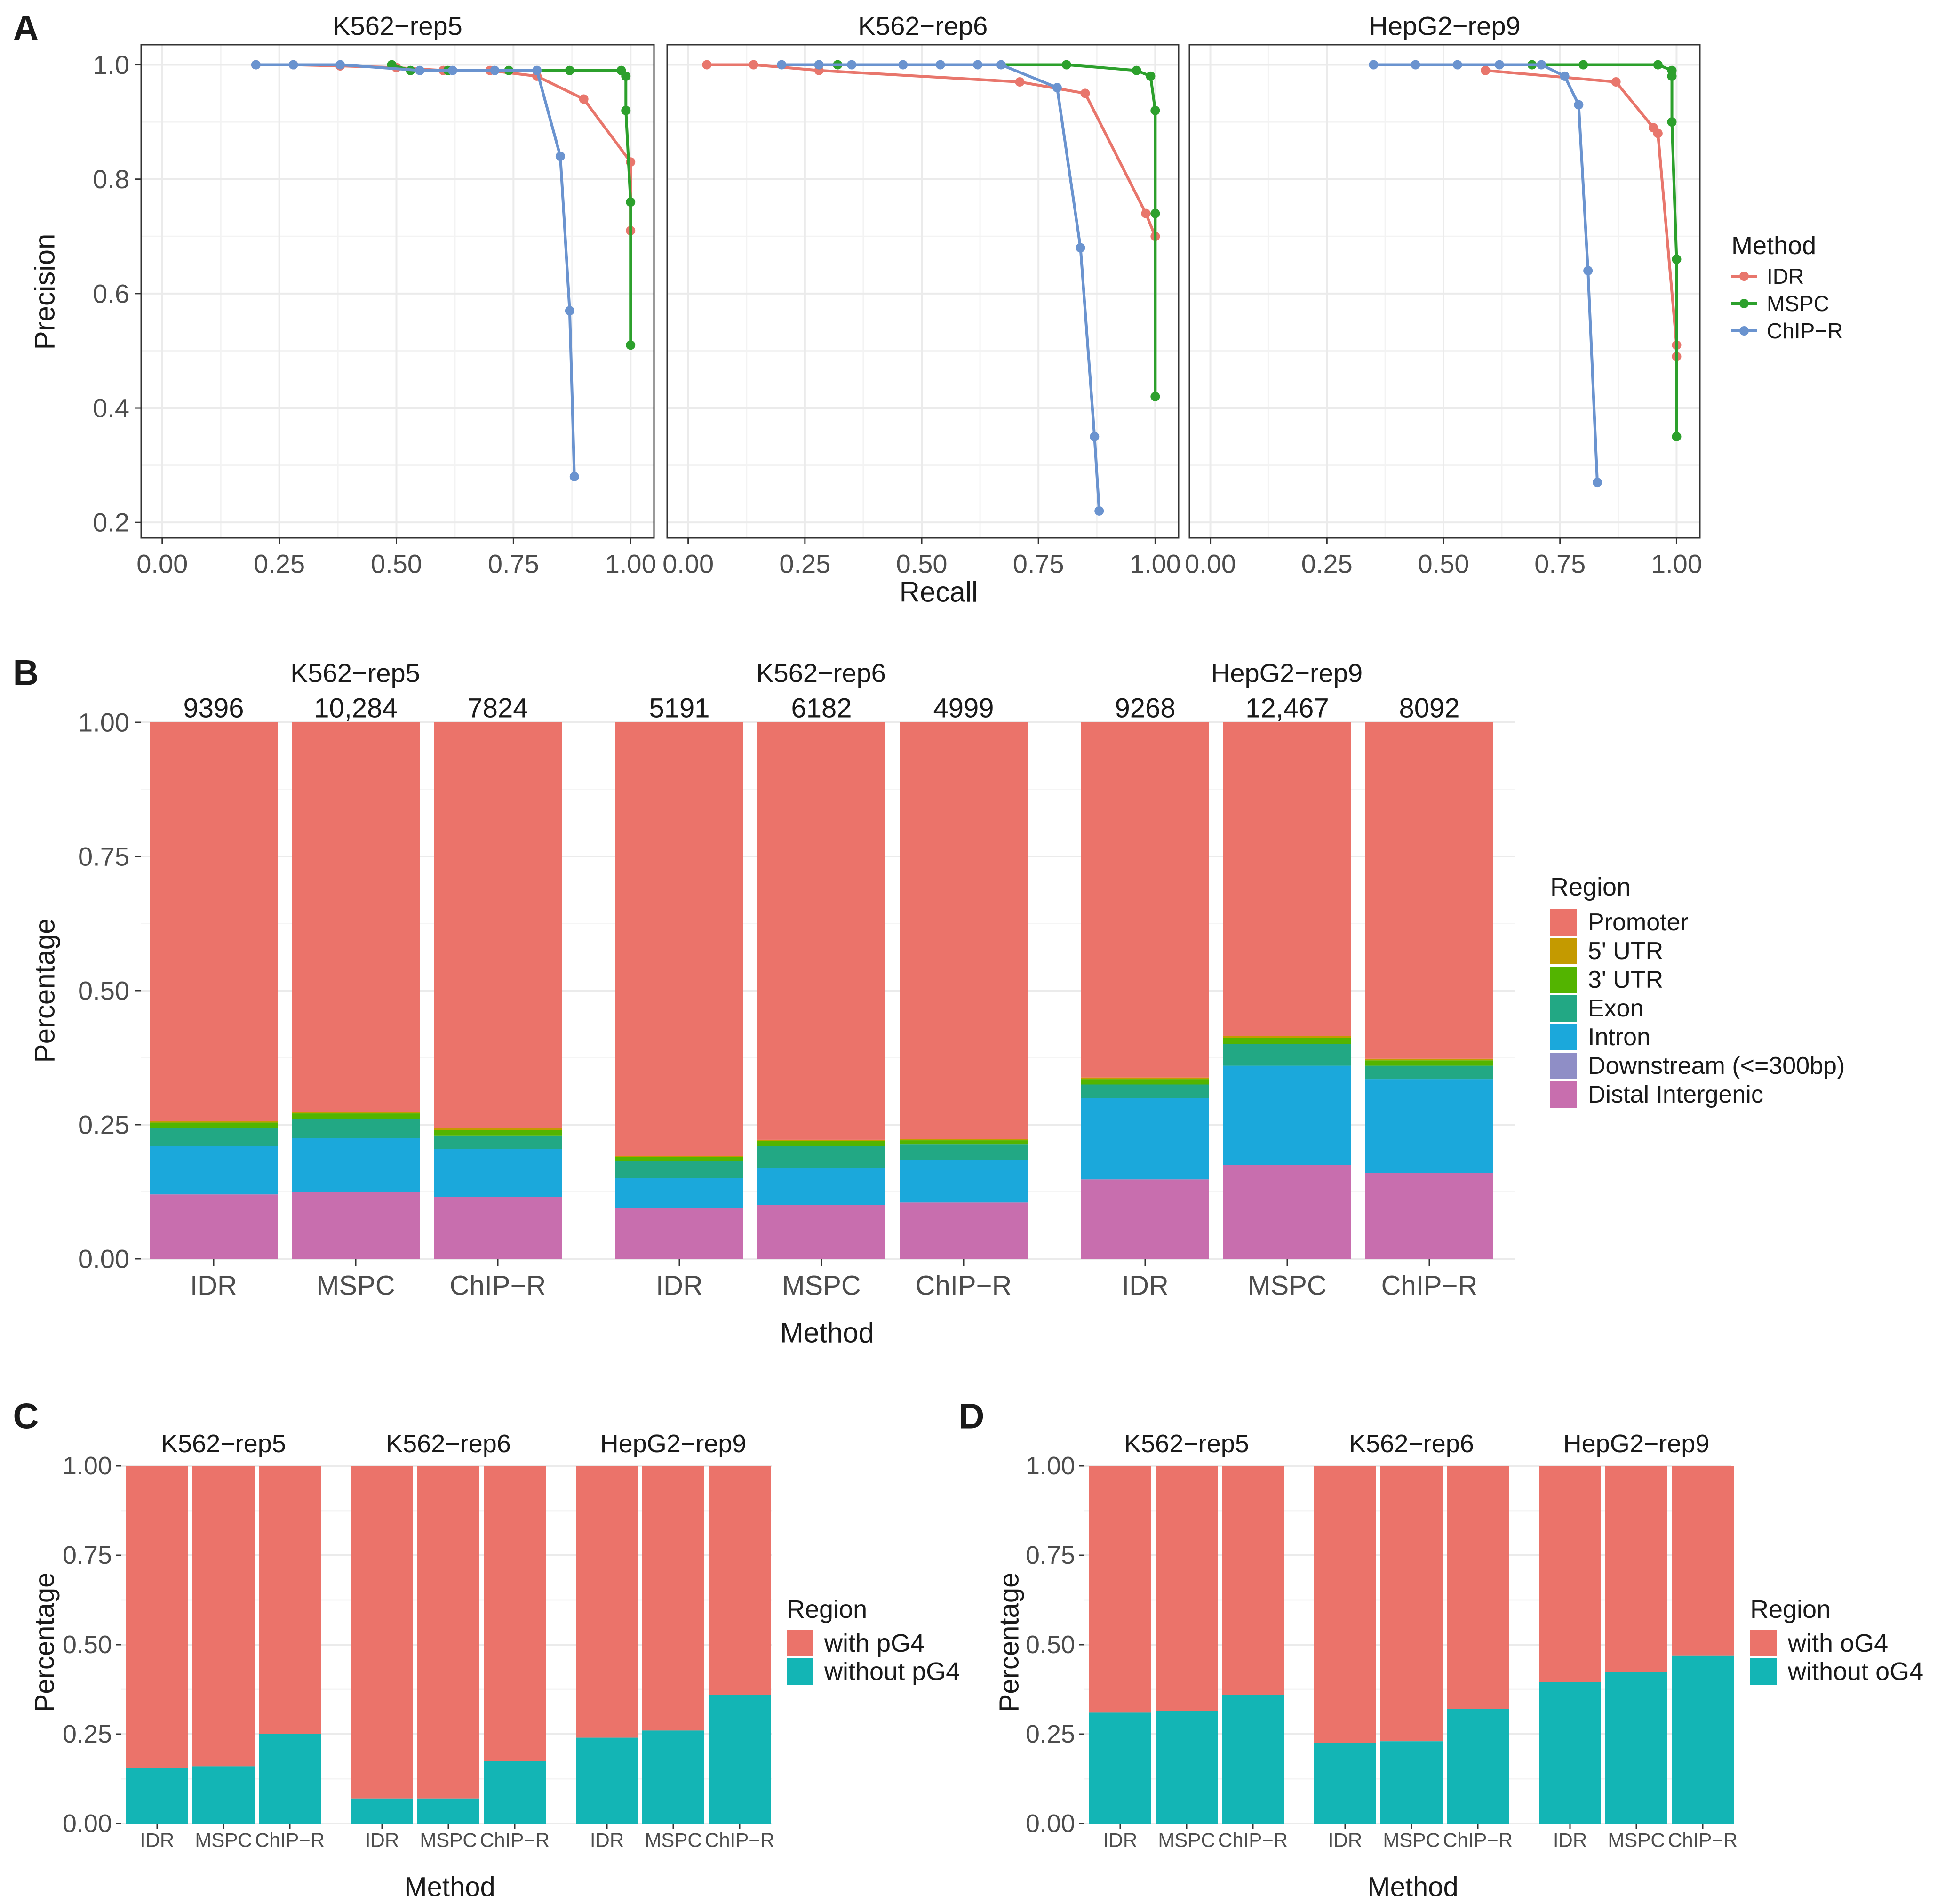 This screenshot has width=1945, height=1904. What do you see at coordinates (939, 592) in the screenshot?
I see `x-axis-title: Recall` at bounding box center [939, 592].